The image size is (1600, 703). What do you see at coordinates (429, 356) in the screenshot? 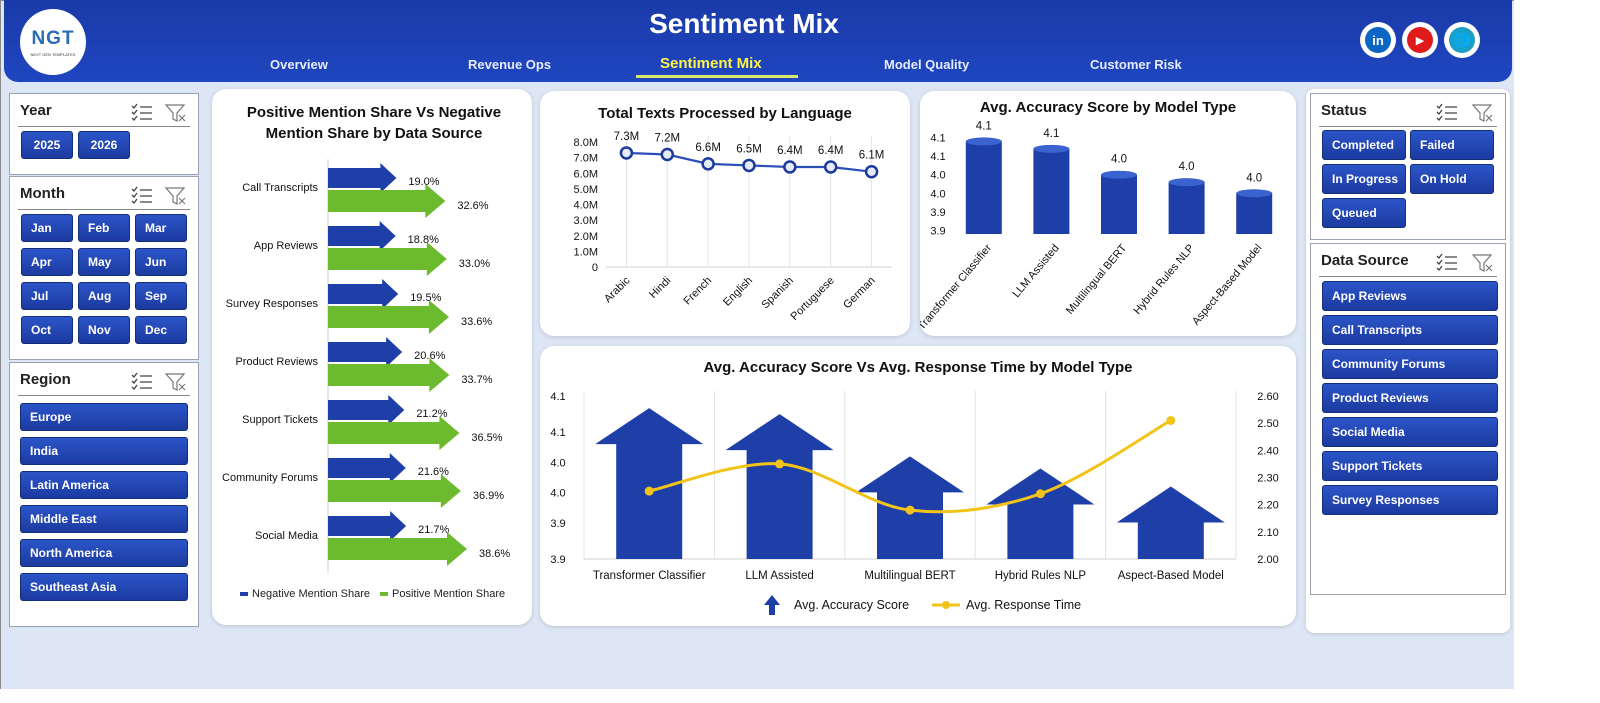
I see `negative-share-label: 20.6%` at bounding box center [429, 356].